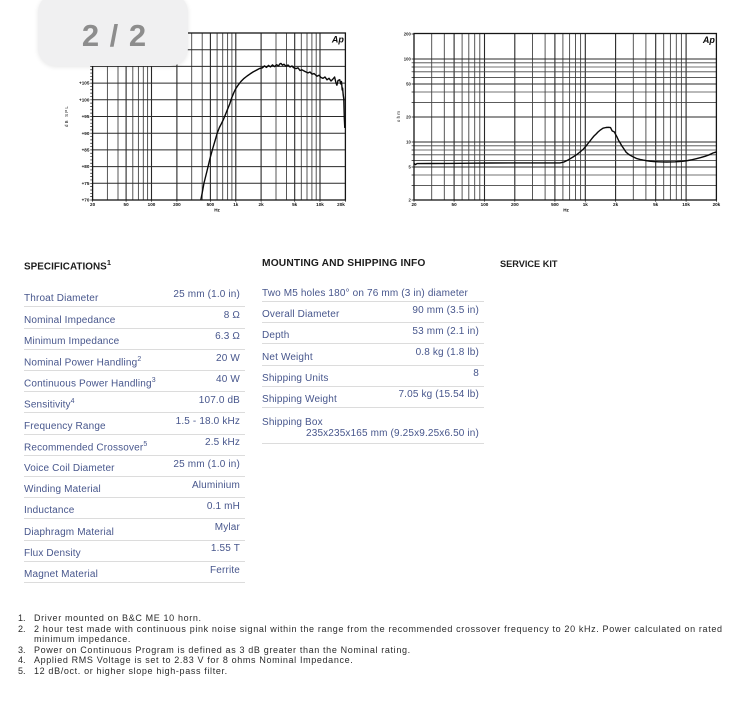  I want to click on svg-text: +70, so click(86, 200).